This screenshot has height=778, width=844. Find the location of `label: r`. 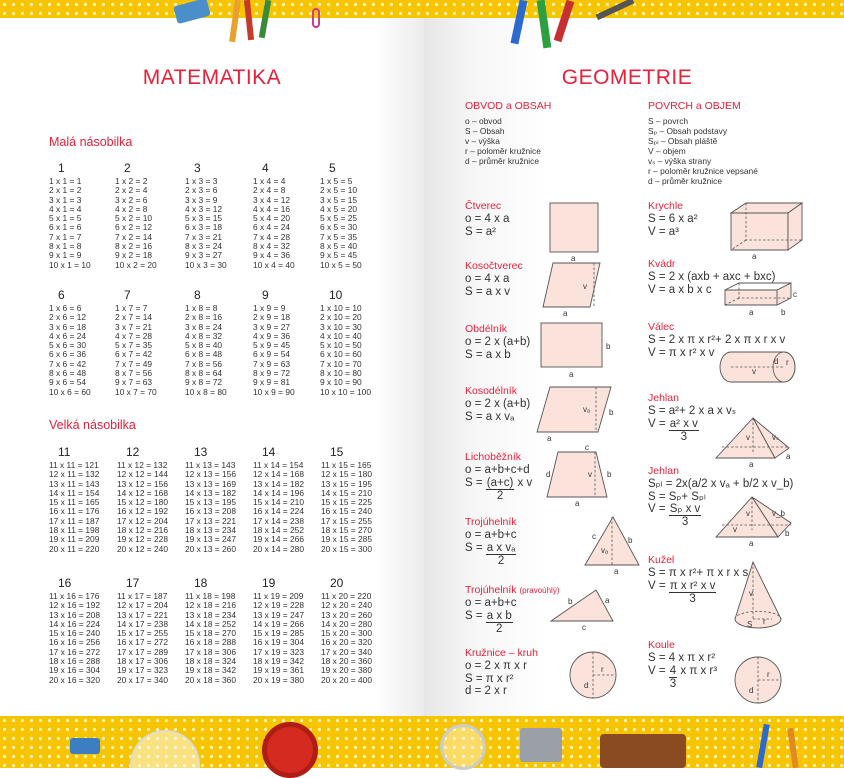

label: r is located at coordinates (602, 669).